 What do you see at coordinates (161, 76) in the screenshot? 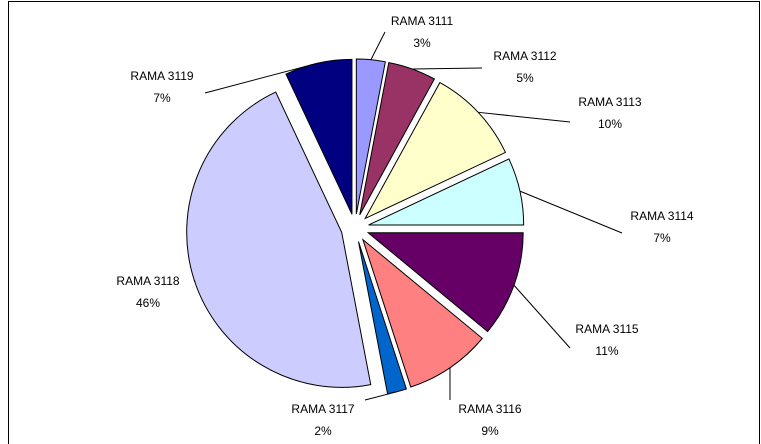
I see `slice-label: RAMA 3119` at bounding box center [161, 76].